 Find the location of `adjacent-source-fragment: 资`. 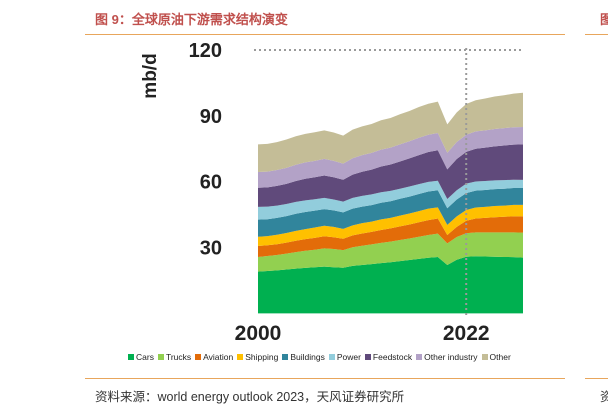

adjacent-source-fragment: 资 is located at coordinates (604, 397).